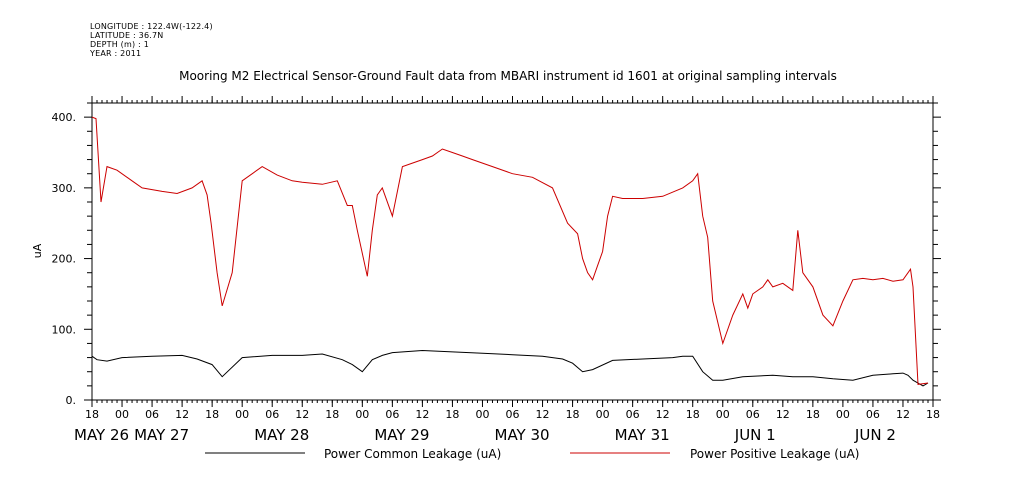 Image resolution: width=1009 pixels, height=504 pixels. I want to click on legend-label-positive: Power Positive Leakage (uA), so click(774, 454).